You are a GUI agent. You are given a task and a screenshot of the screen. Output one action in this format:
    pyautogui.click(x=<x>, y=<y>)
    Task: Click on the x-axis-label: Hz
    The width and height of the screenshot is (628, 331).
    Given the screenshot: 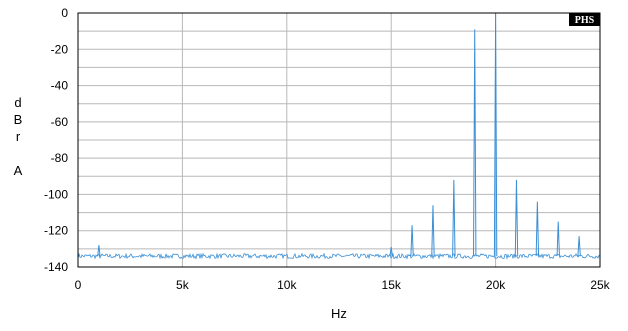 What is the action you would take?
    pyautogui.click(x=339, y=313)
    